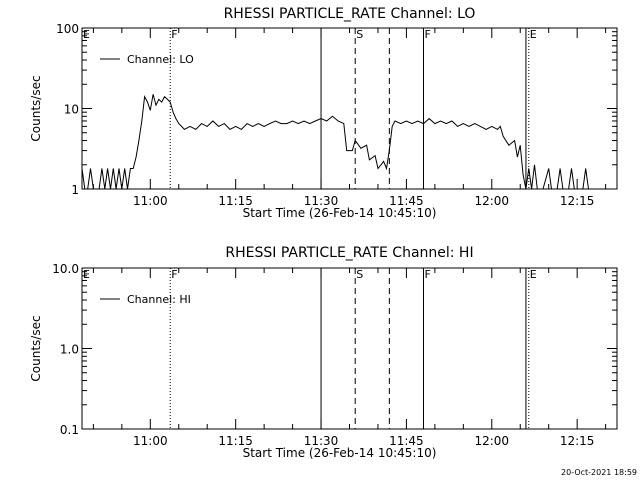  Describe the element at coordinates (71, 110) in the screenshot. I see `y-tick-label: 10` at that location.